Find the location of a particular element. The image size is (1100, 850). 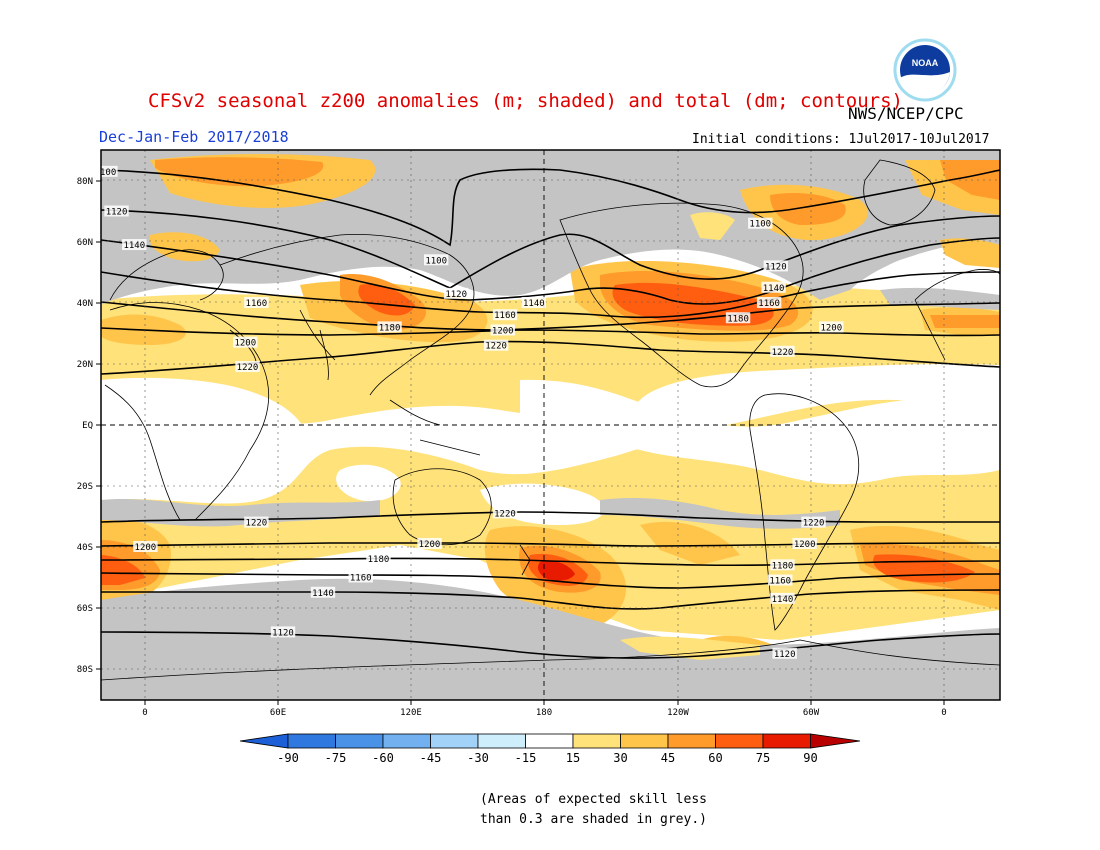

contour-1220-sh is located at coordinates (550, 517).